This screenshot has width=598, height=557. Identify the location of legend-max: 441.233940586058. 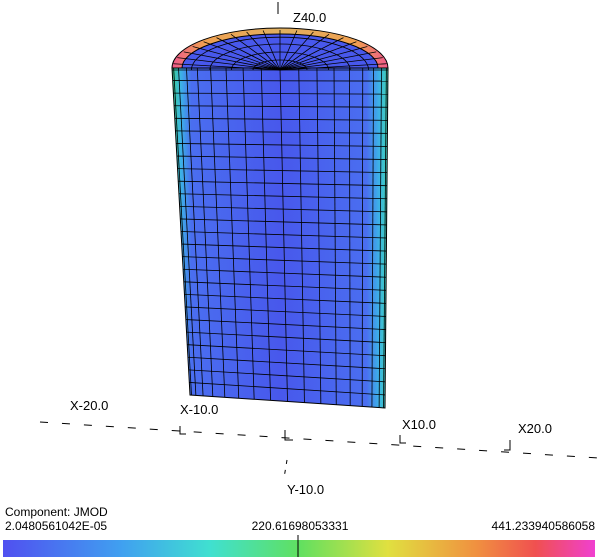
(544, 526).